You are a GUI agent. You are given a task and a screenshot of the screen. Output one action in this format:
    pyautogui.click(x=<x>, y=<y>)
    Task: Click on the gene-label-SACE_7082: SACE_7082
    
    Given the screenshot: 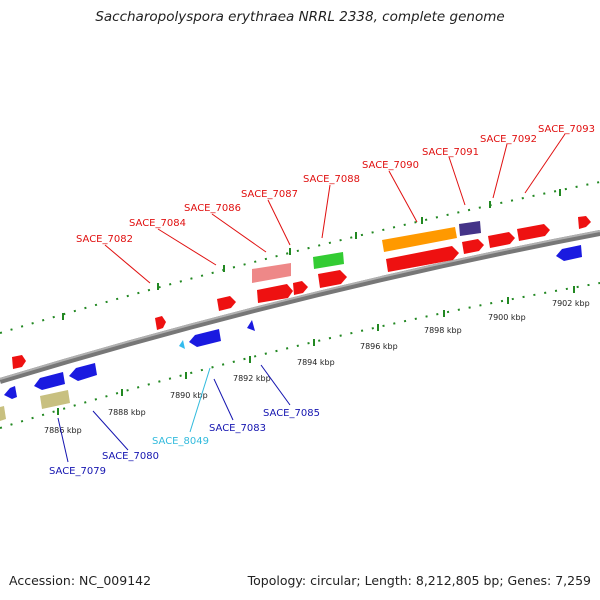 What is the action you would take?
    pyautogui.click(x=104, y=239)
    